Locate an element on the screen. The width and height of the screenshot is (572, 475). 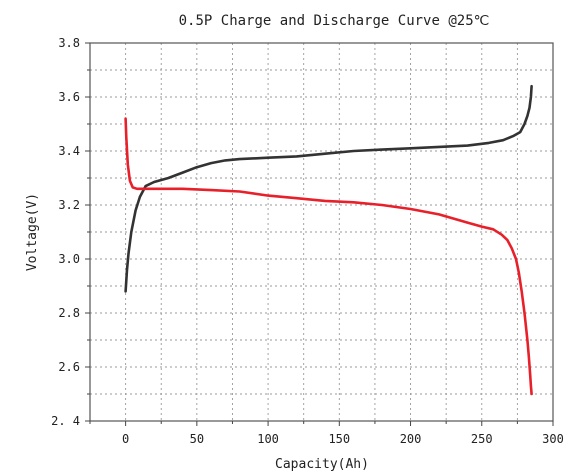
x-tick-label: 50 is located at coordinates (197, 439).